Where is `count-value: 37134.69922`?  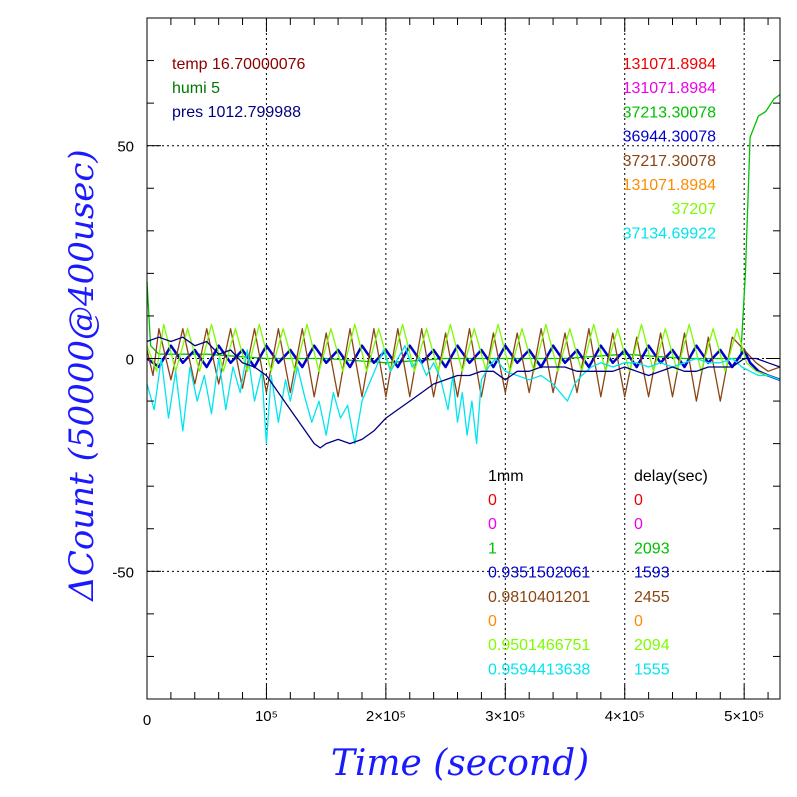 count-value: 37134.69922 is located at coordinates (670, 233).